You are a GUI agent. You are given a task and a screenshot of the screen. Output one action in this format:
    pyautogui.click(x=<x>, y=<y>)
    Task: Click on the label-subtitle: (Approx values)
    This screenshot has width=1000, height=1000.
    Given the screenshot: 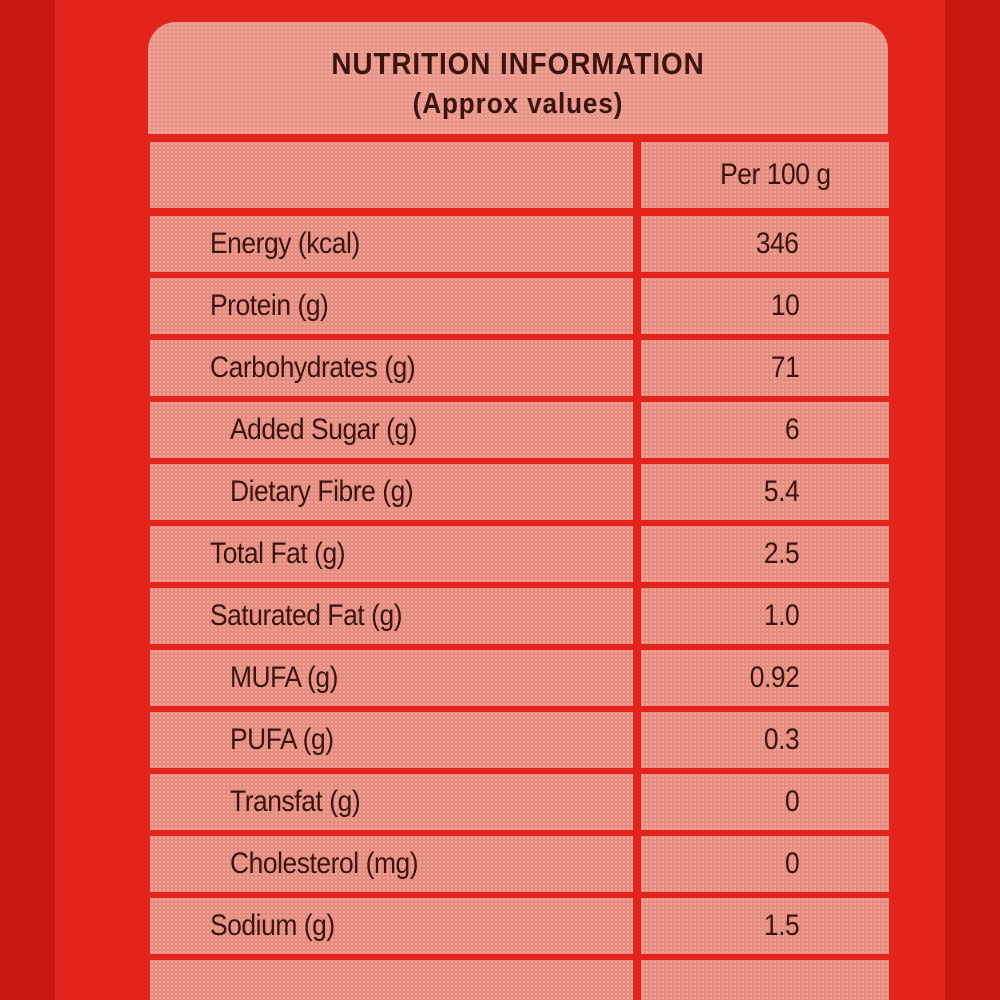 What is the action you would take?
    pyautogui.click(x=518, y=104)
    